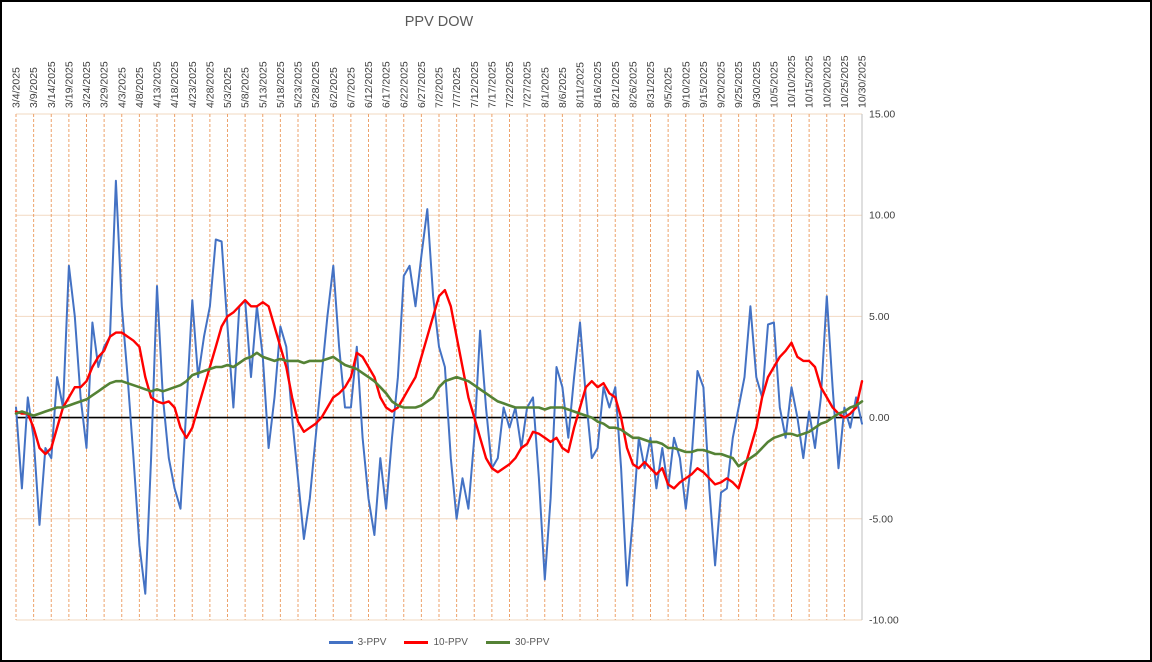 This screenshot has height=662, width=1152. What do you see at coordinates (845, 81) in the screenshot?
I see `x-axis-label: 10/25/2025` at bounding box center [845, 81].